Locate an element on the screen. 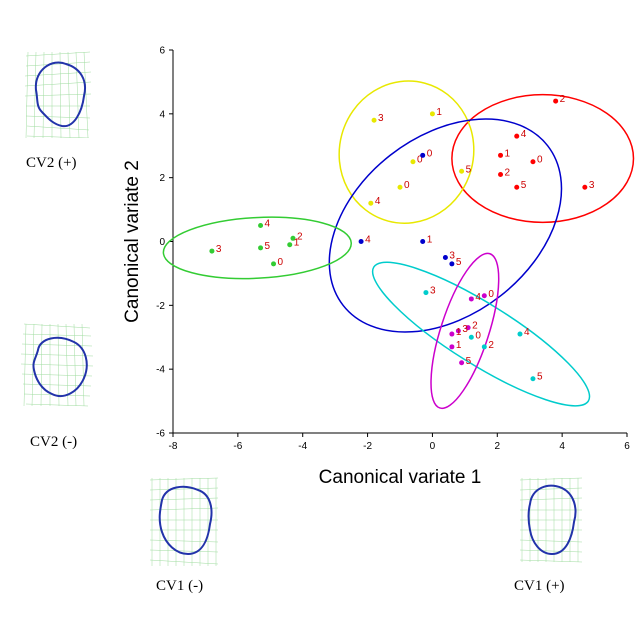 The image size is (639, 634). y-axis-title: Canonical variate 2 is located at coordinates (132, 241).